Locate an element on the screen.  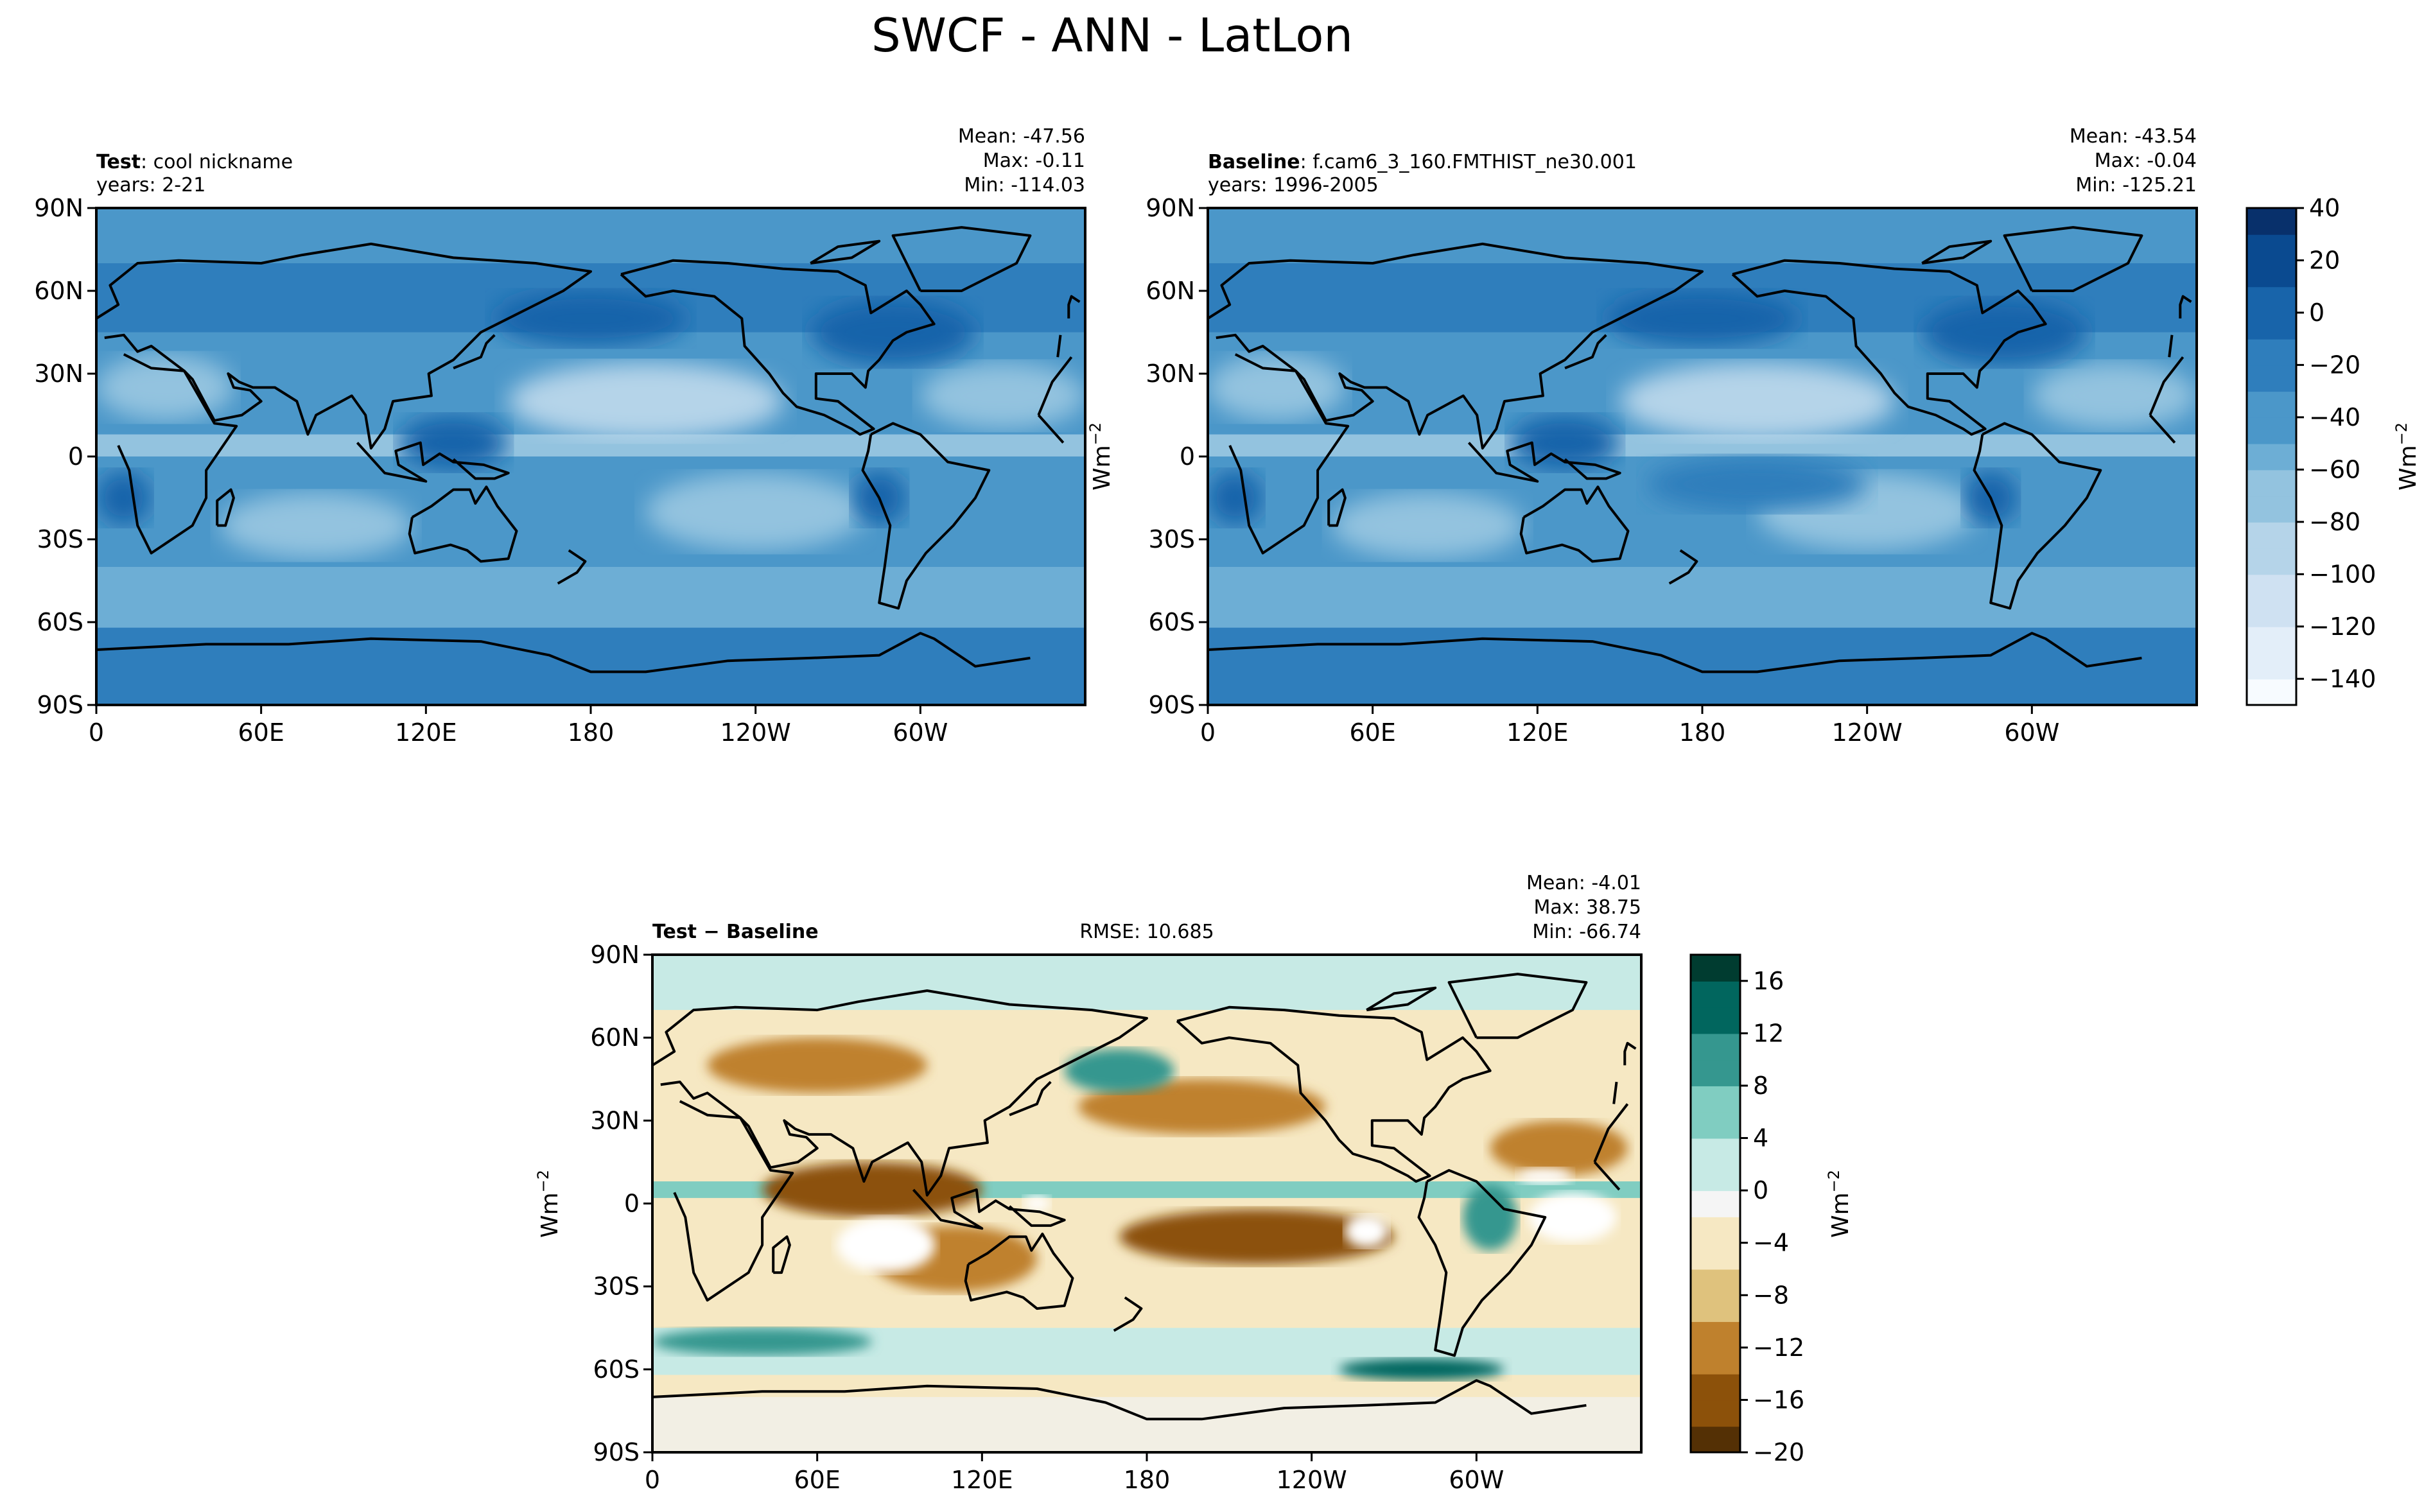
diff-max: Max: 38.75 is located at coordinates (1587, 907).